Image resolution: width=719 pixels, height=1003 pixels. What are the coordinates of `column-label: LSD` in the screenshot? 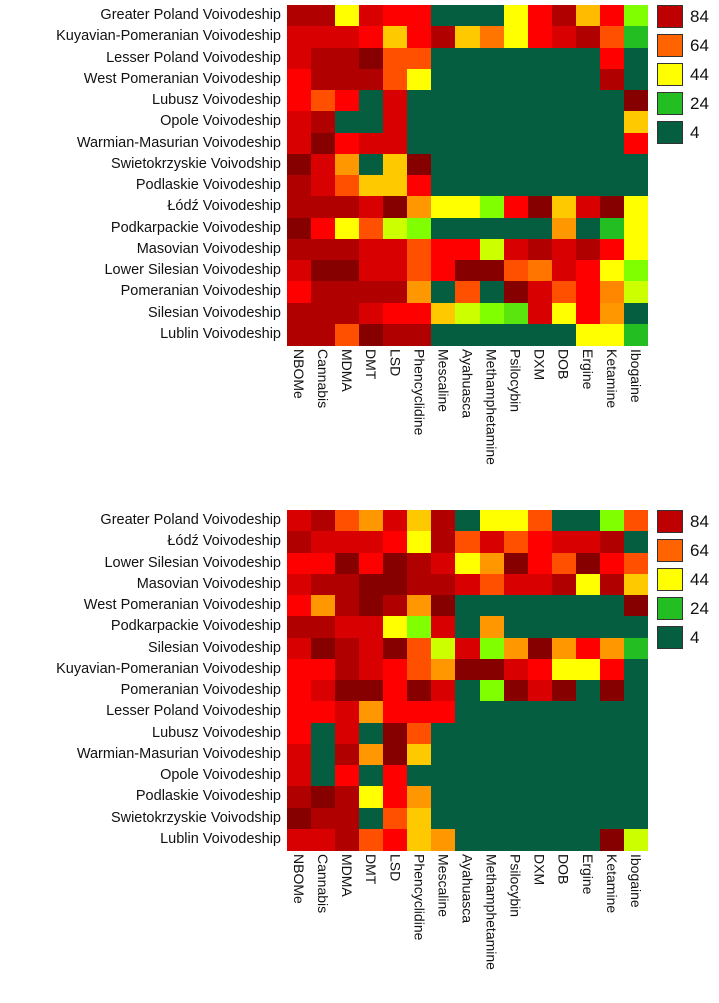 It's located at (395, 363).